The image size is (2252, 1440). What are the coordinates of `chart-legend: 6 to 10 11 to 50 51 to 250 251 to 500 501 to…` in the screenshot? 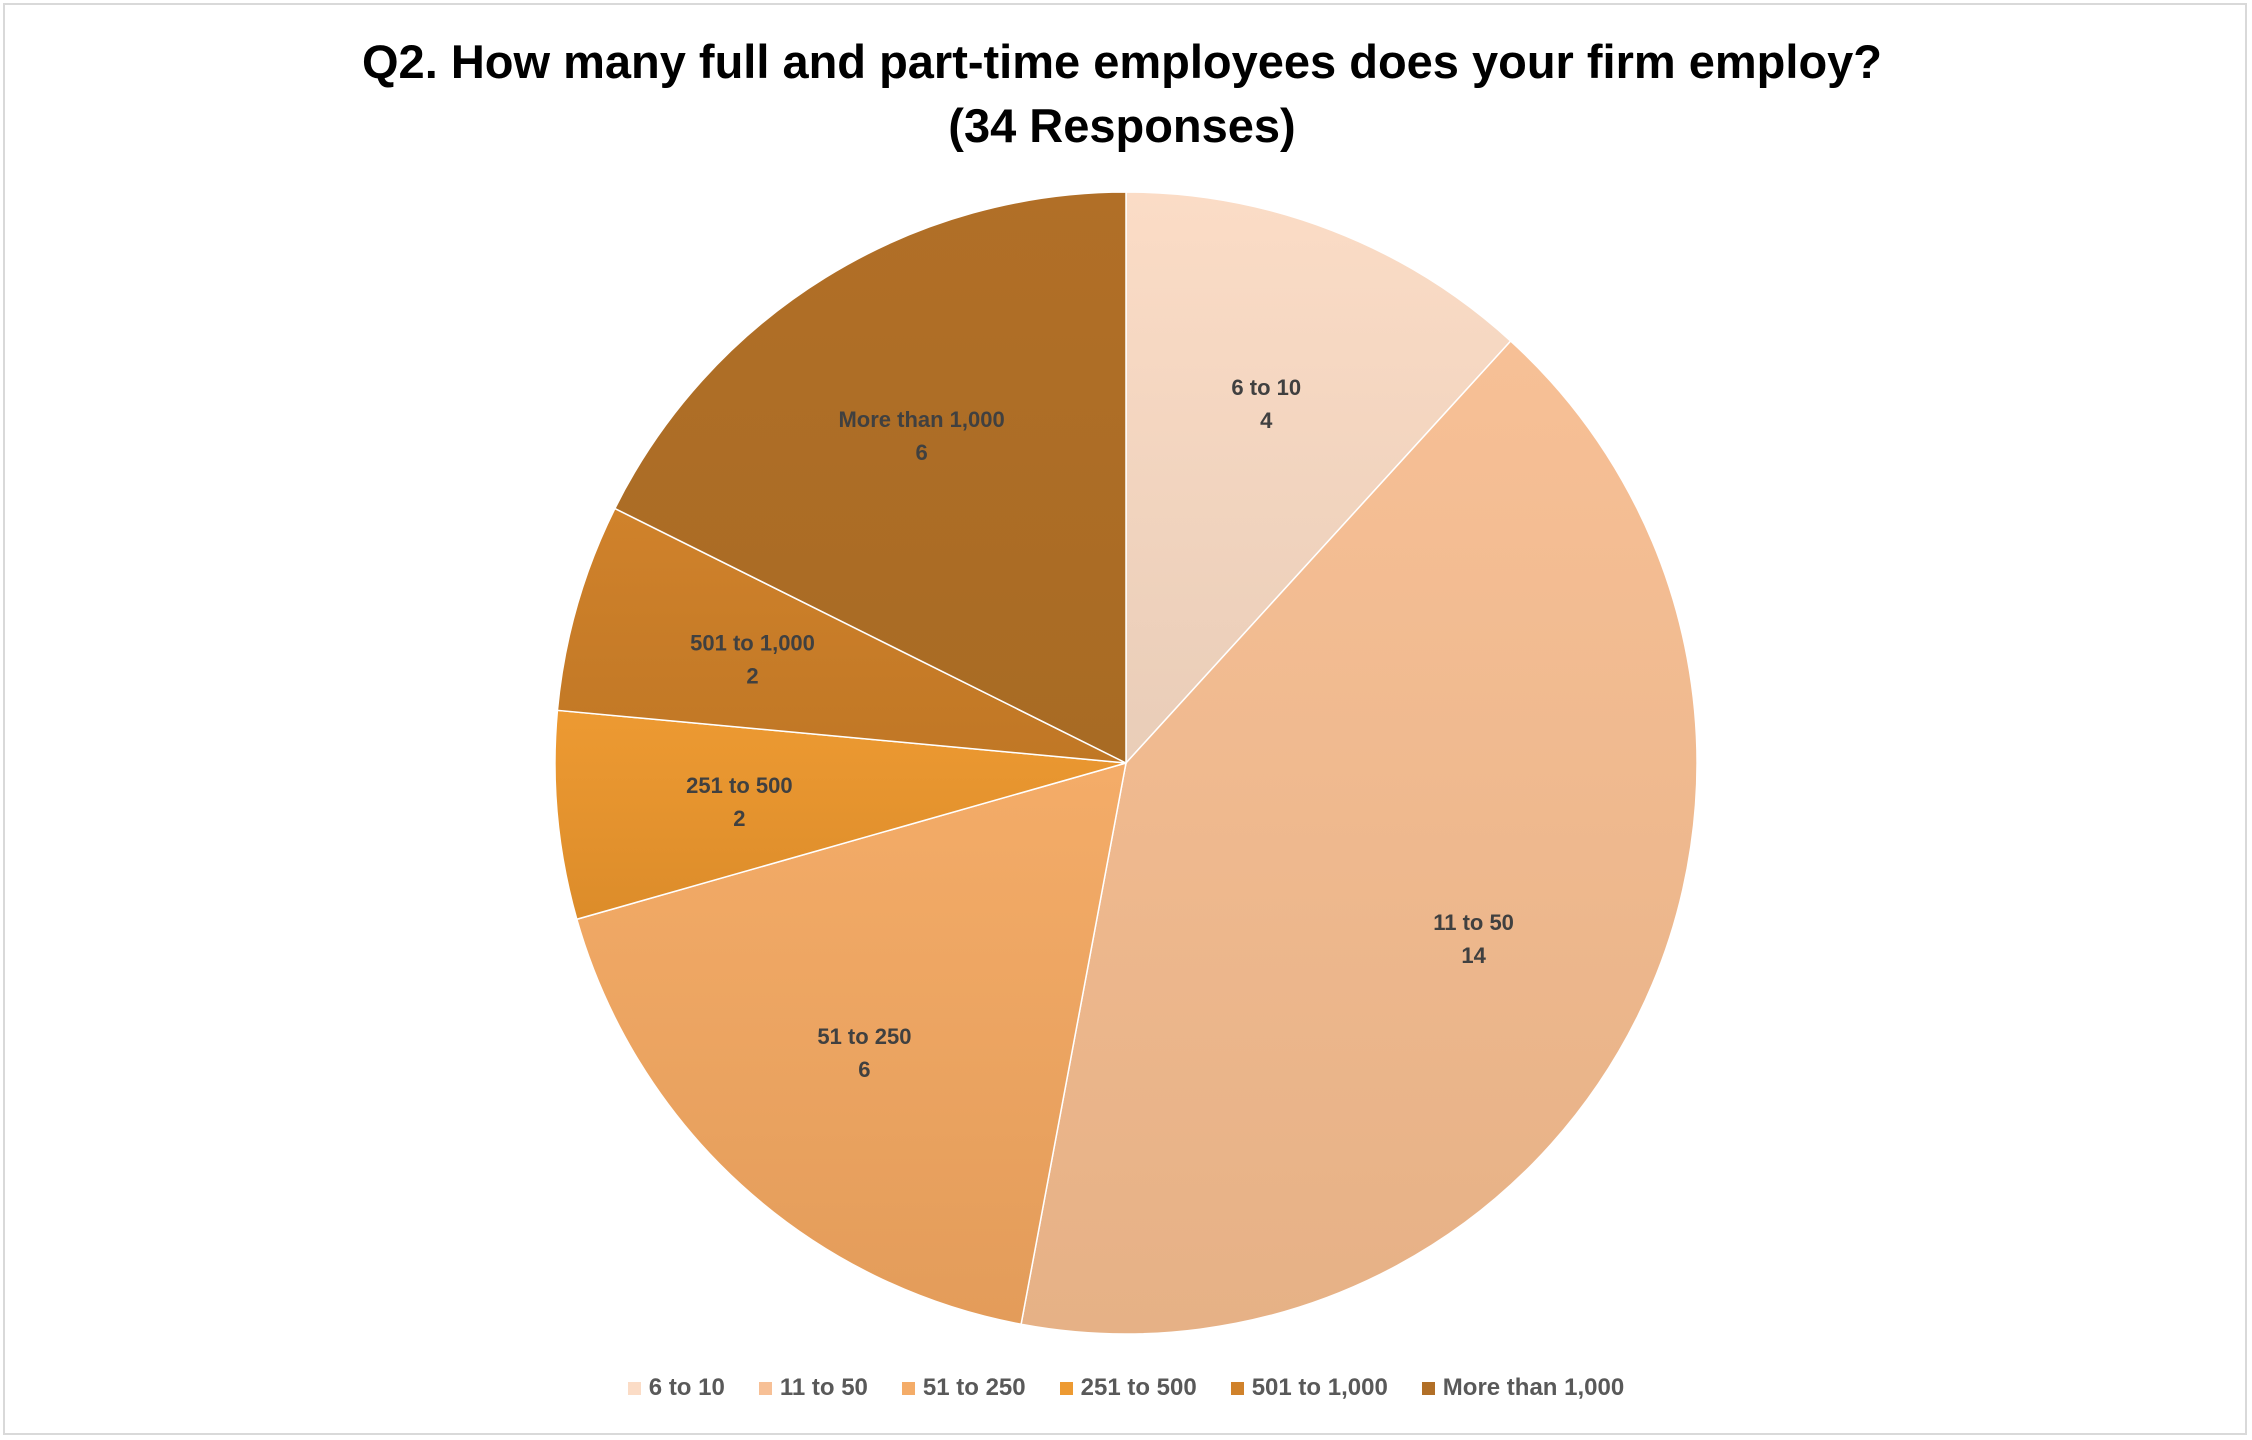 It's located at (1126, 1388).